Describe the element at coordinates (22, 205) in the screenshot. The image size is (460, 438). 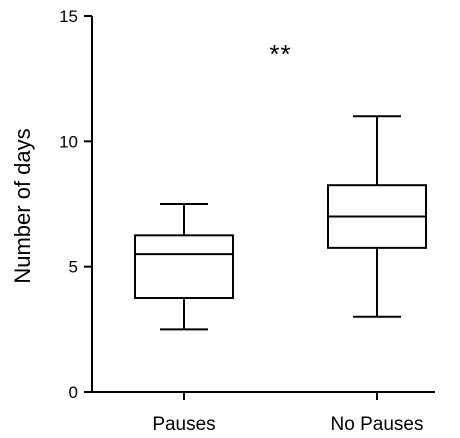
I see `y-axis-label: Number of days` at that location.